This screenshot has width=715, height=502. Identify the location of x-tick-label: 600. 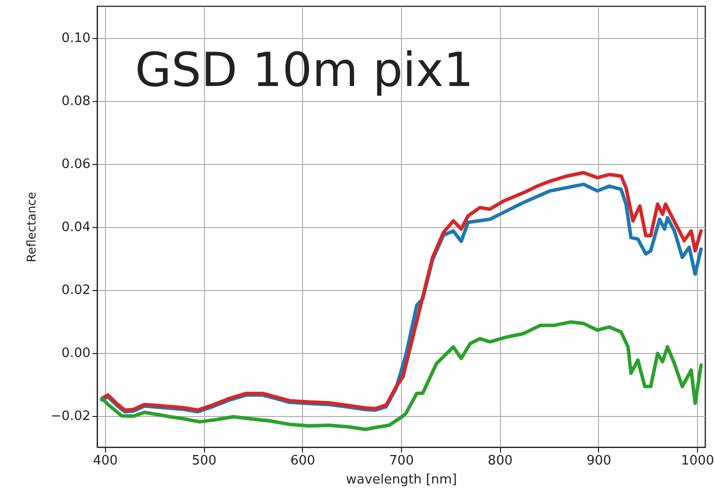
(303, 461).